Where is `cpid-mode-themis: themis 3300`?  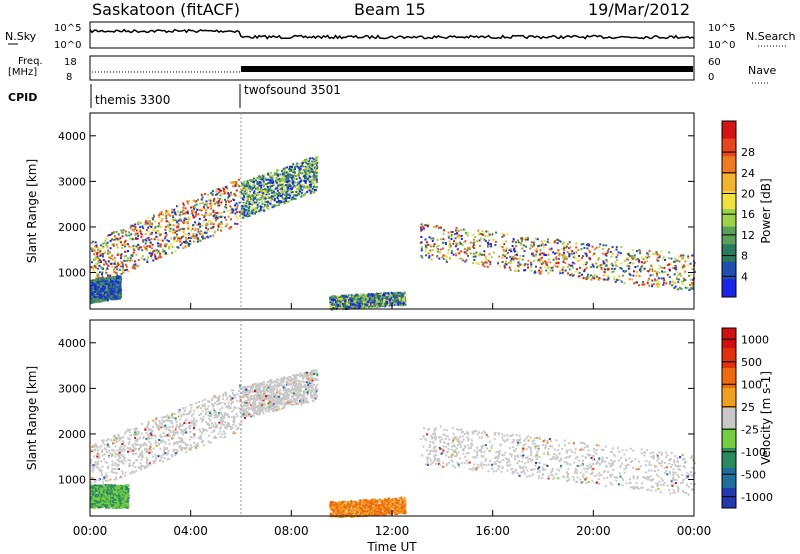
cpid-mode-themis: themis 3300 is located at coordinates (132, 100).